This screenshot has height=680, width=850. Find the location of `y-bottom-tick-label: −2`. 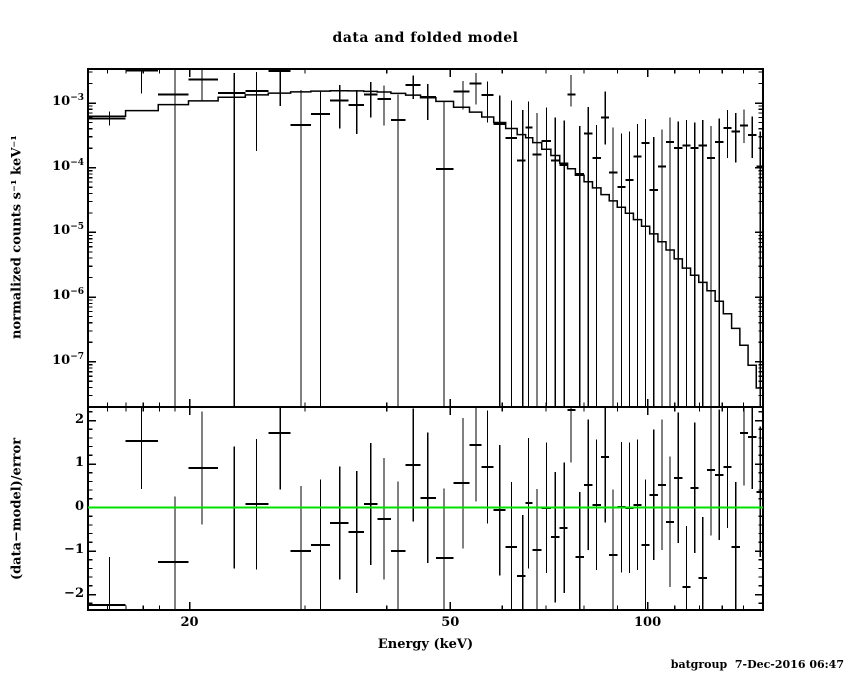

y-bottom-tick-label: −2 is located at coordinates (74, 593).